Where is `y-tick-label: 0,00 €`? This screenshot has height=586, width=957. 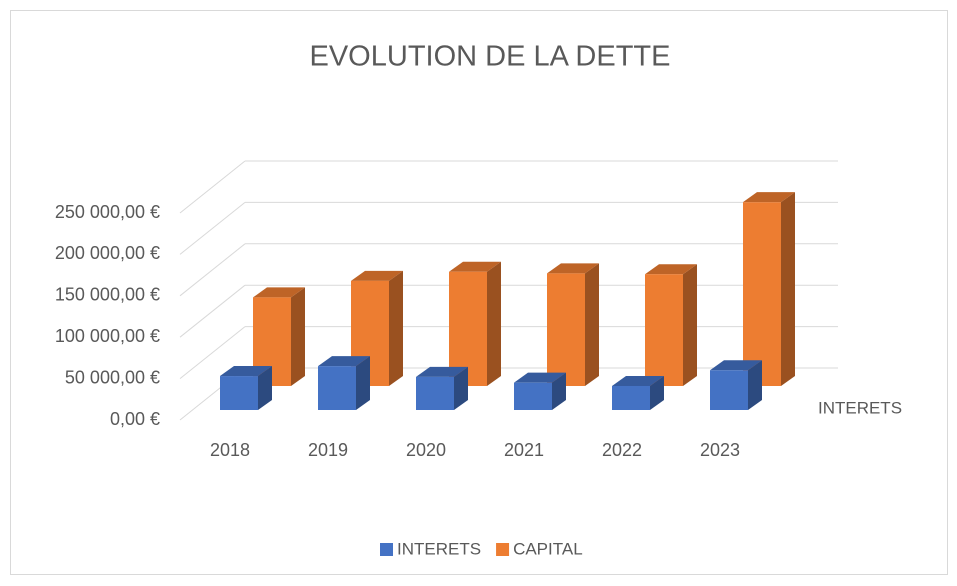 y-tick-label: 0,00 € is located at coordinates (135, 419).